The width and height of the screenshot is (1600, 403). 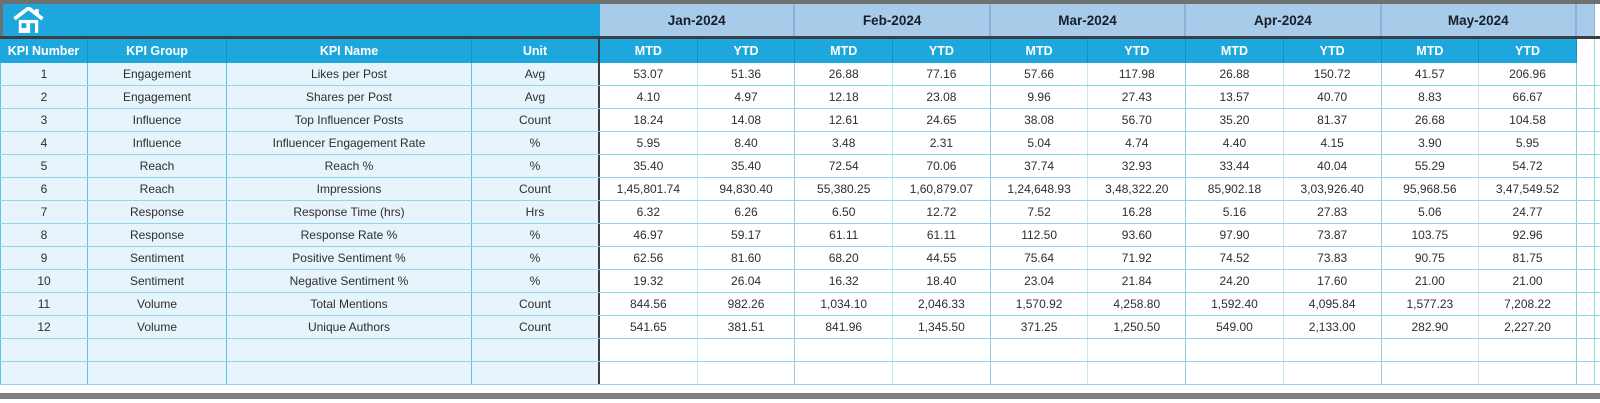 I want to click on cell-value: 371.25, so click(x=1039, y=327).